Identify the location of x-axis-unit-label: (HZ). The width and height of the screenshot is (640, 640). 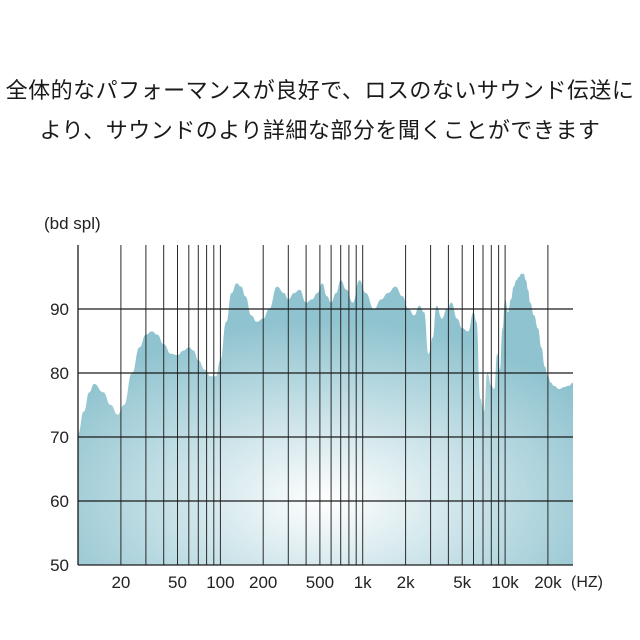
(587, 582).